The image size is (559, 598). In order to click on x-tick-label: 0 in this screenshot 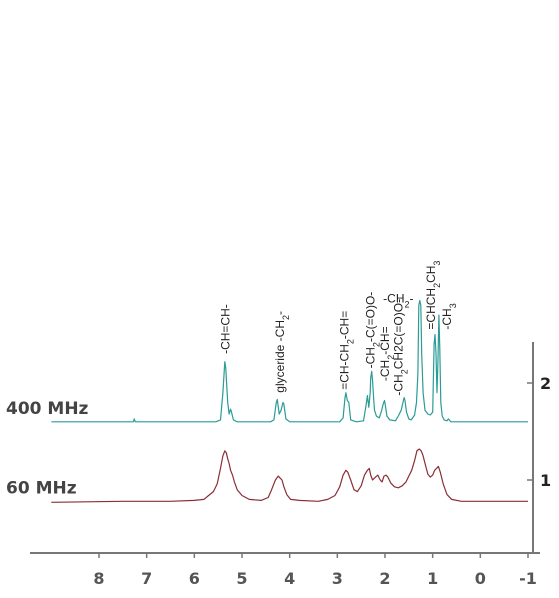, I will do `click(480, 578)`.